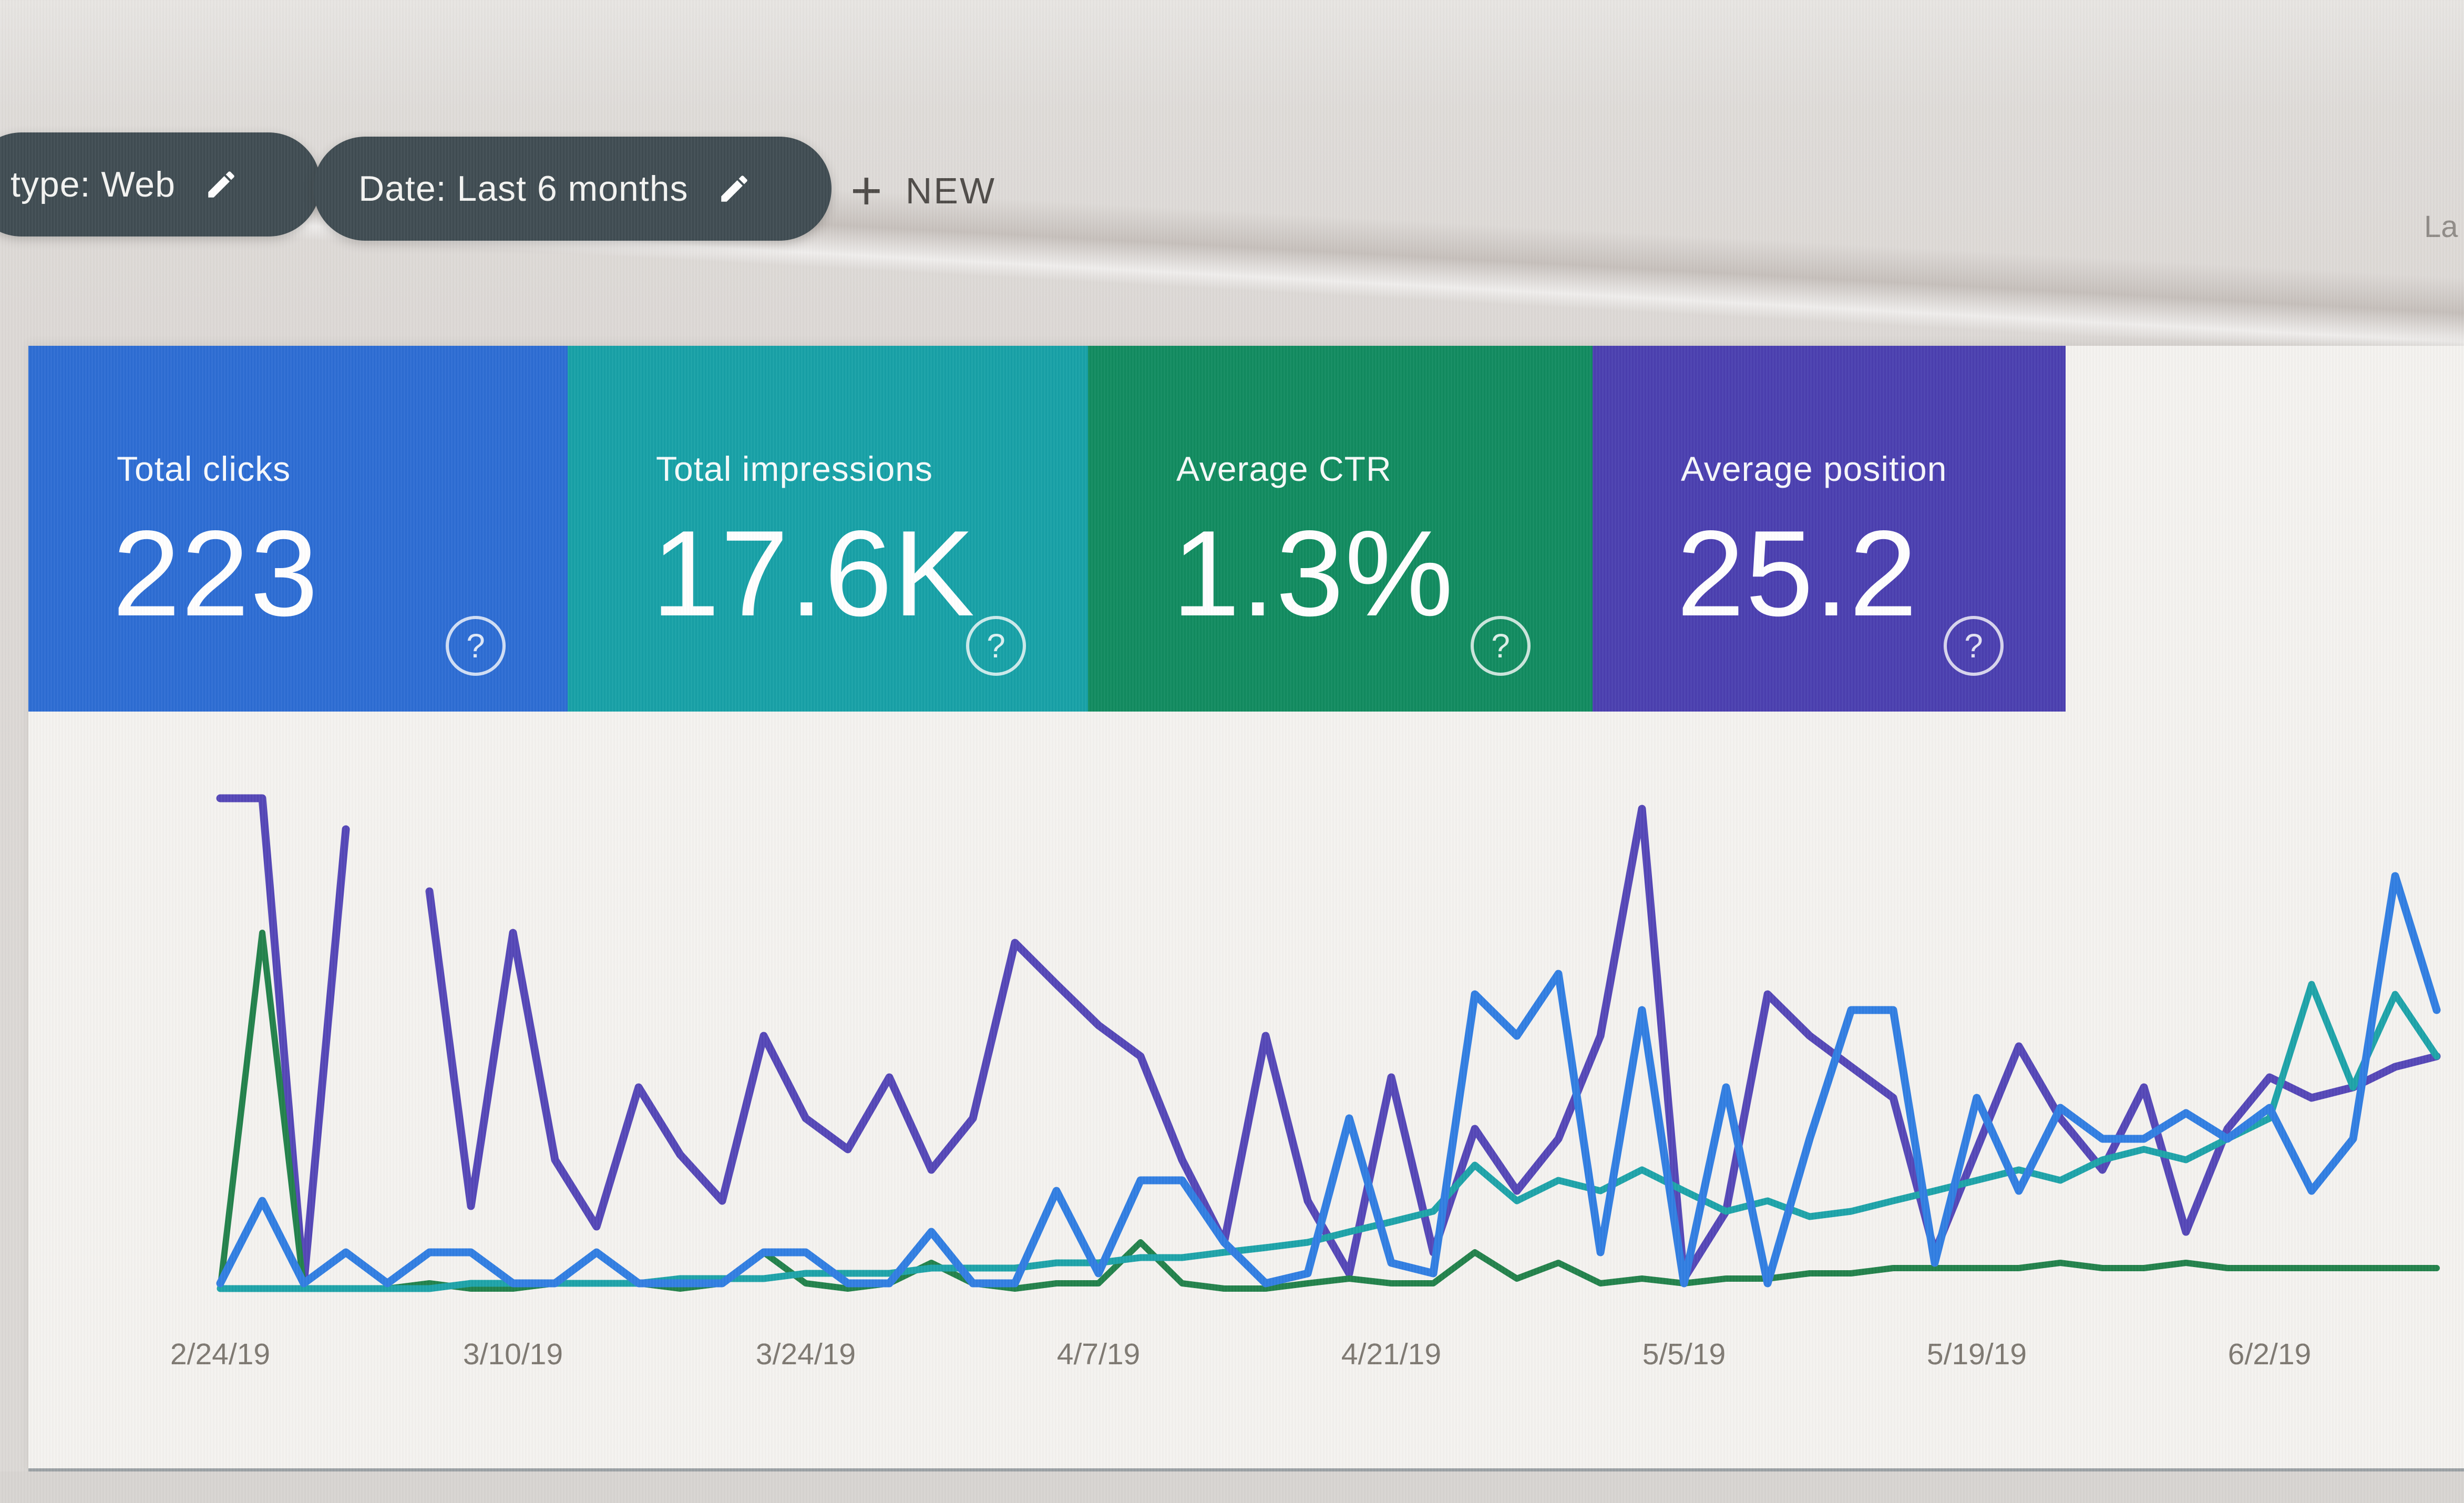 This screenshot has height=1503, width=2464. Describe the element at coordinates (1814, 469) in the screenshot. I see `metric-label: Average position` at that location.